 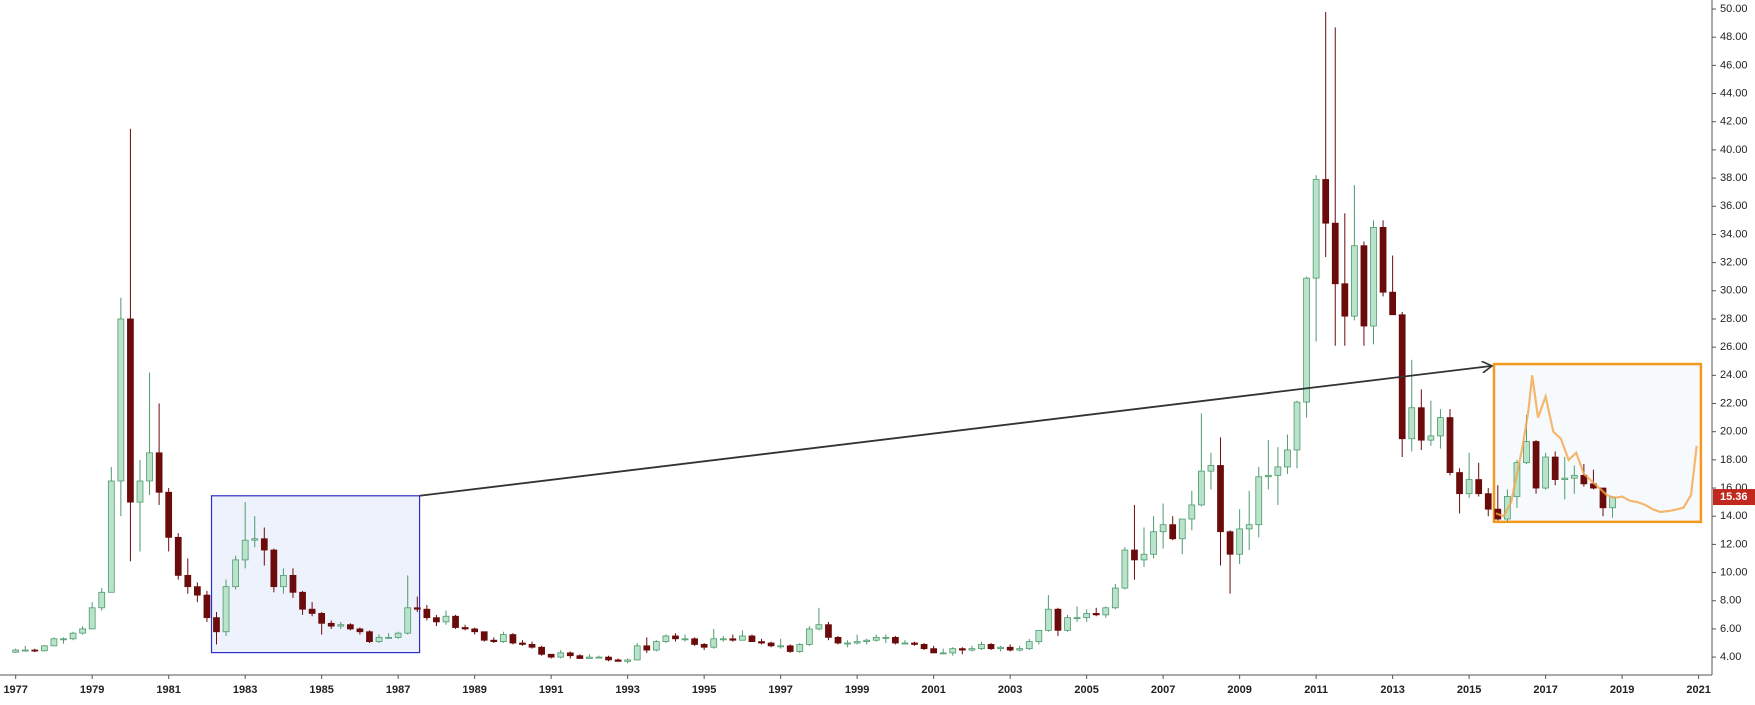 What do you see at coordinates (1698, 690) in the screenshot?
I see `x-tick-label: 2021` at bounding box center [1698, 690].